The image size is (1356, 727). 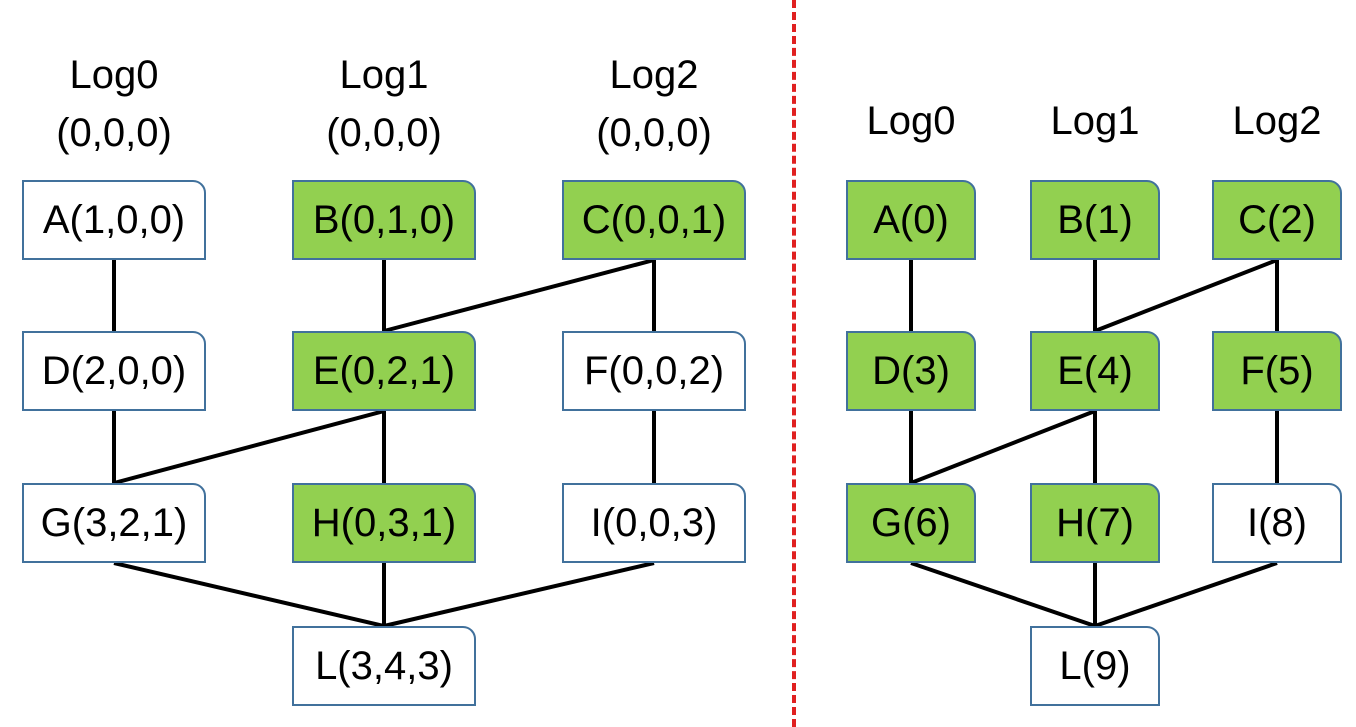 What do you see at coordinates (911, 523) in the screenshot?
I see `right-node-g: G(6)` at bounding box center [911, 523].